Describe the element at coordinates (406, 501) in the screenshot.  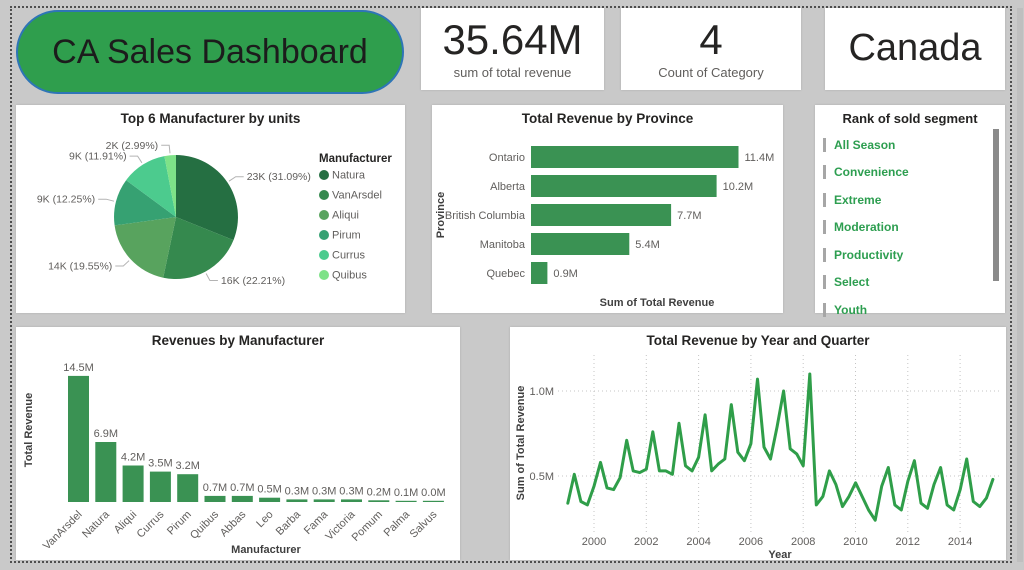
I see `bar-Palma` at that location.